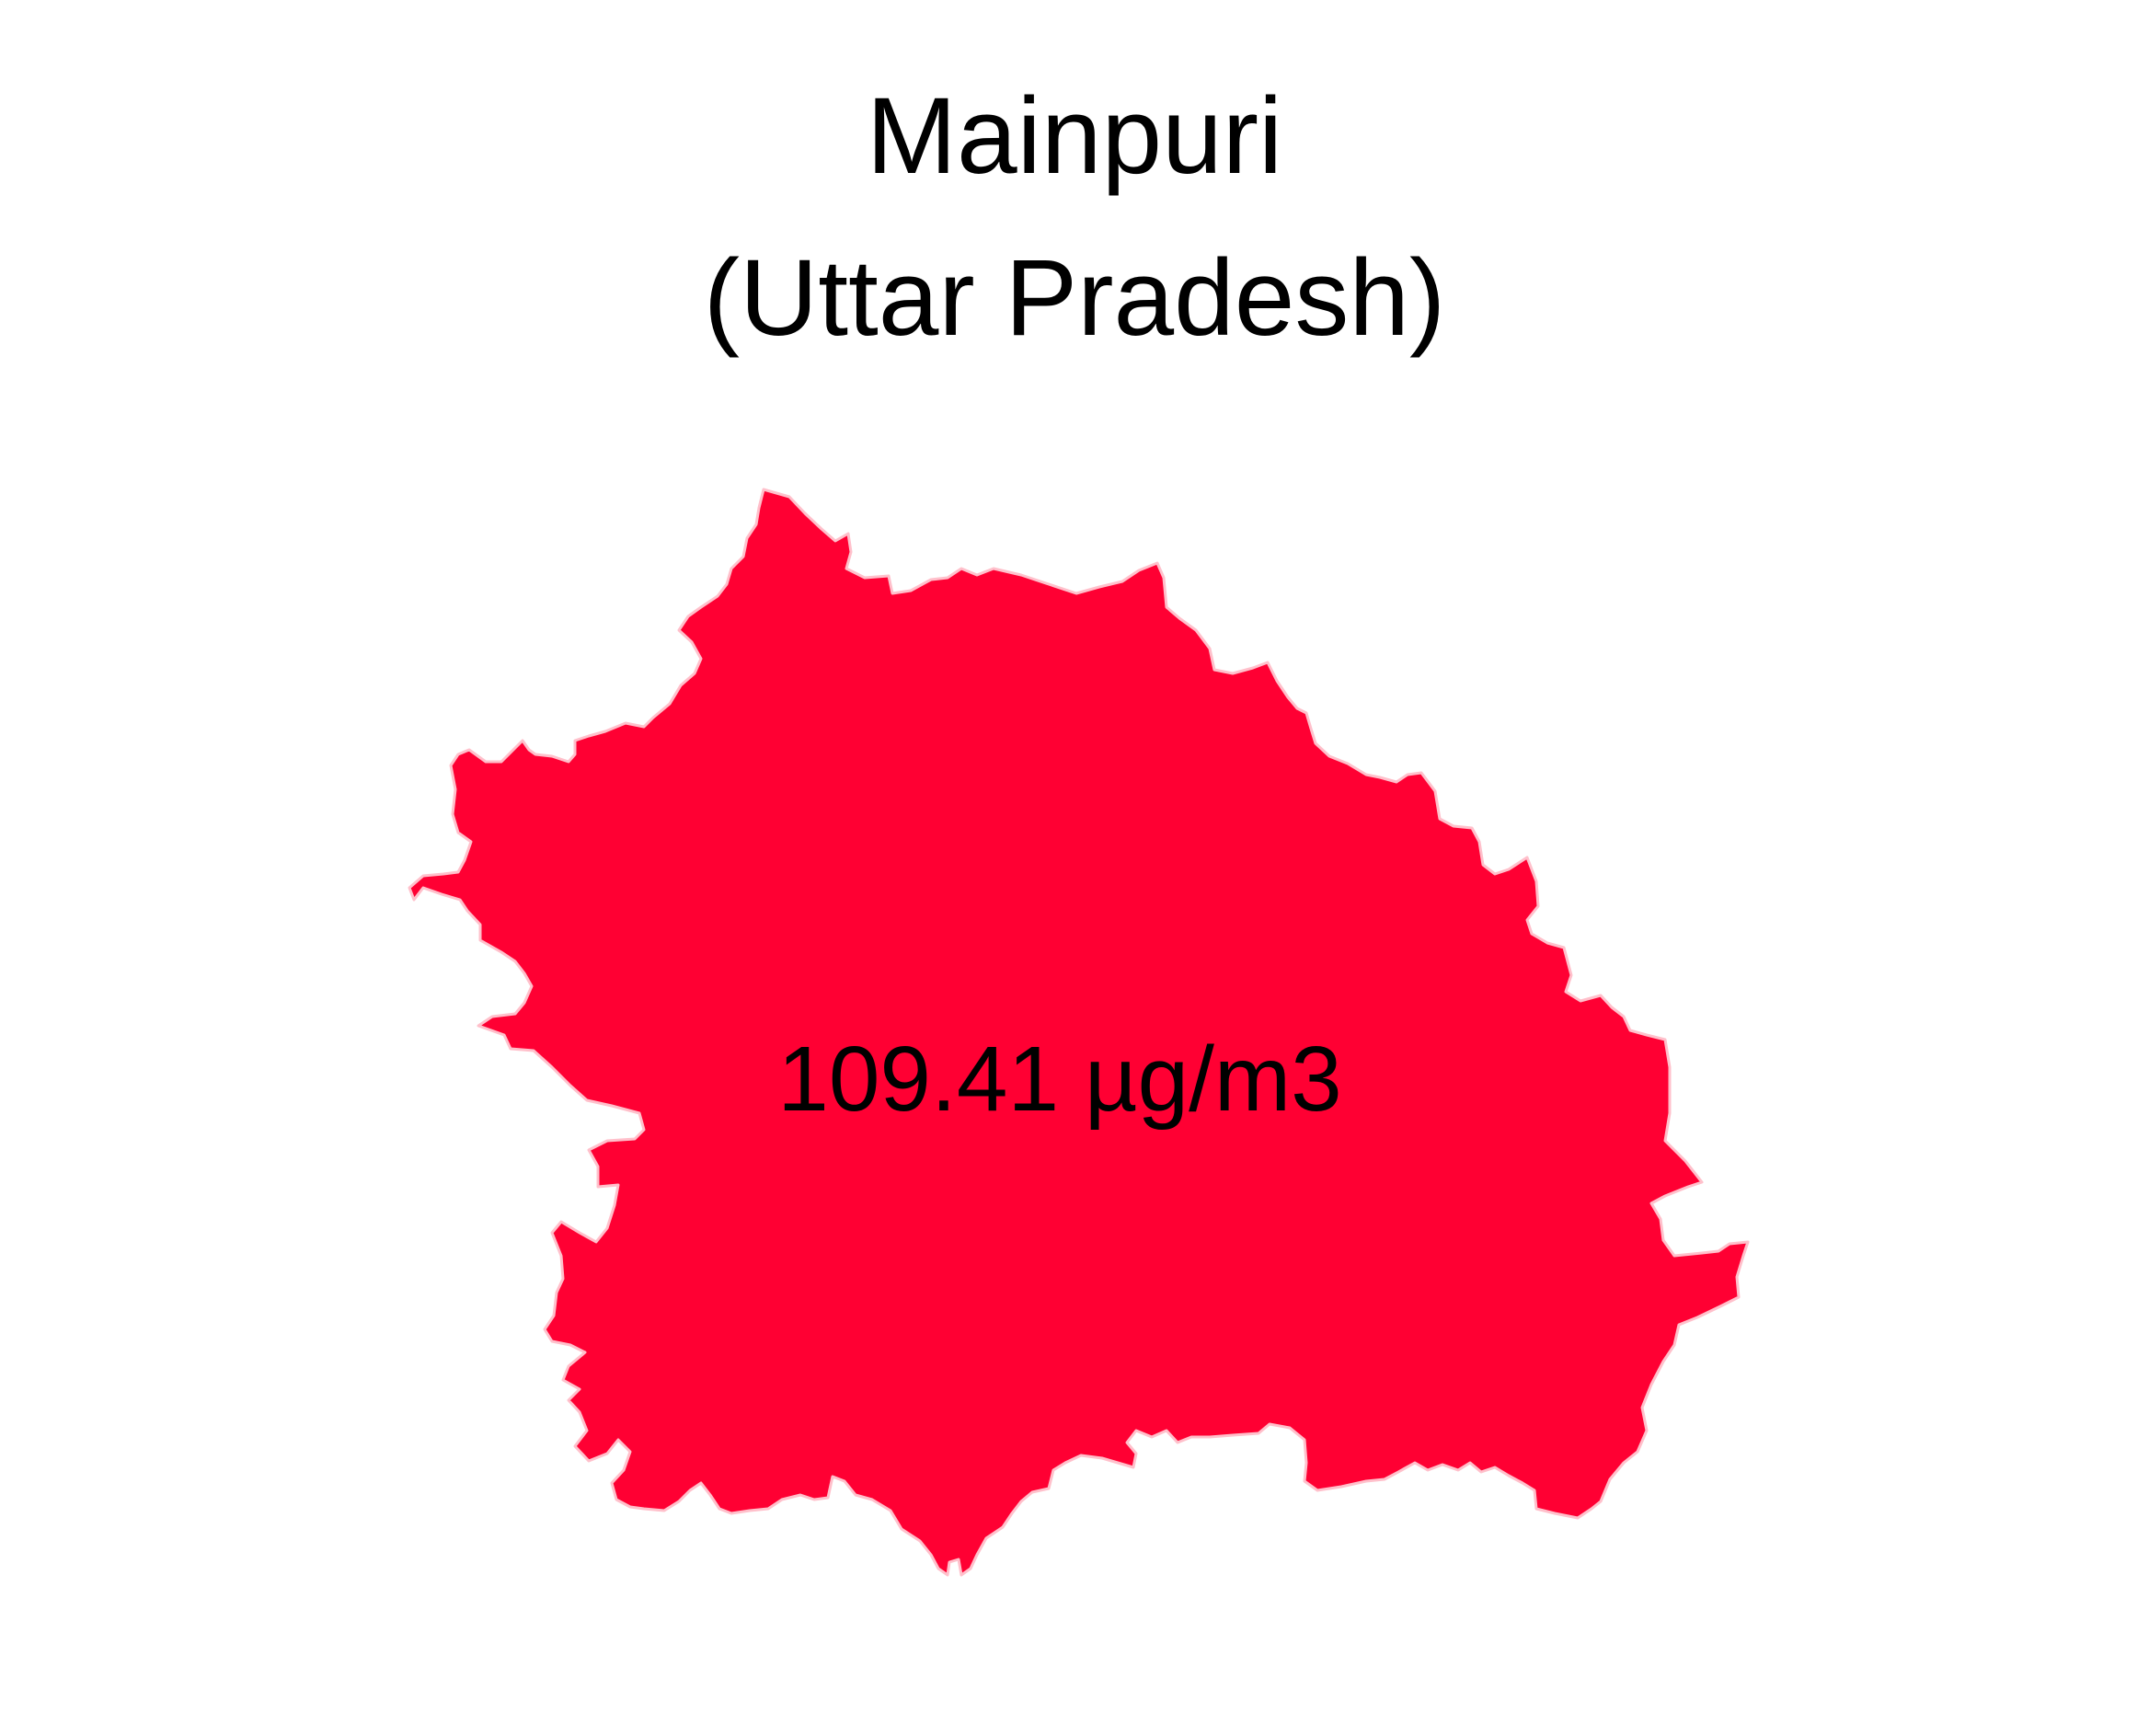 This screenshot has height=1736, width=2149. What do you see at coordinates (1074, 136) in the screenshot?
I see `district-name-title: Mainpuri` at bounding box center [1074, 136].